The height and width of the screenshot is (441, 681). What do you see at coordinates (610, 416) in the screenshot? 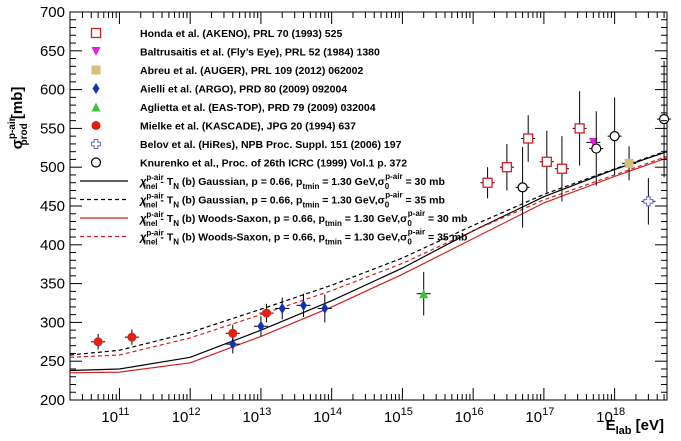
I see `x-tick-label: 1018` at bounding box center [610, 416].